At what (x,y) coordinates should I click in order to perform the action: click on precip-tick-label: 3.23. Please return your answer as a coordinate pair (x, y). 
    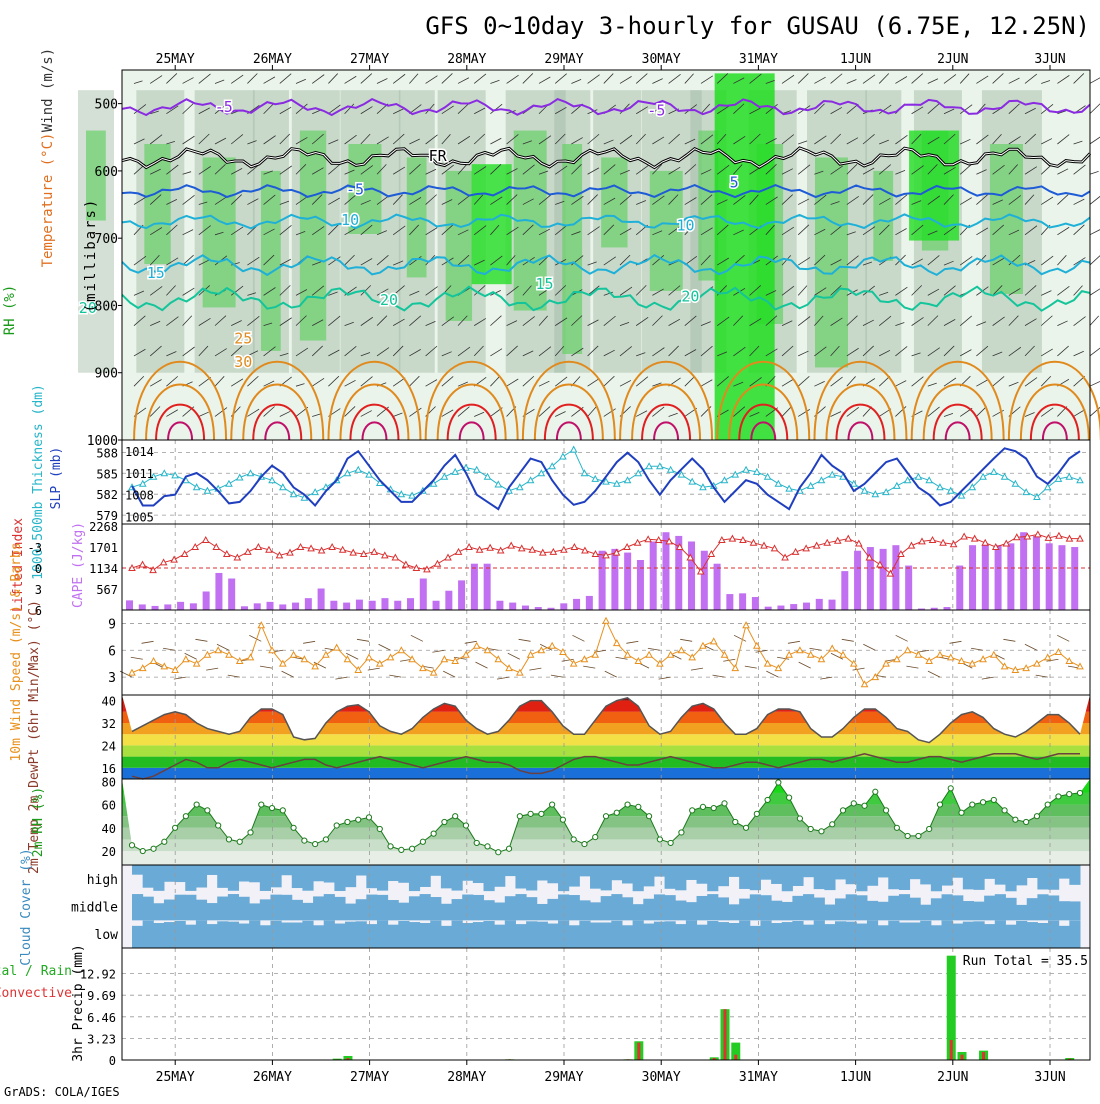
    Looking at the image, I should click on (101, 1039).